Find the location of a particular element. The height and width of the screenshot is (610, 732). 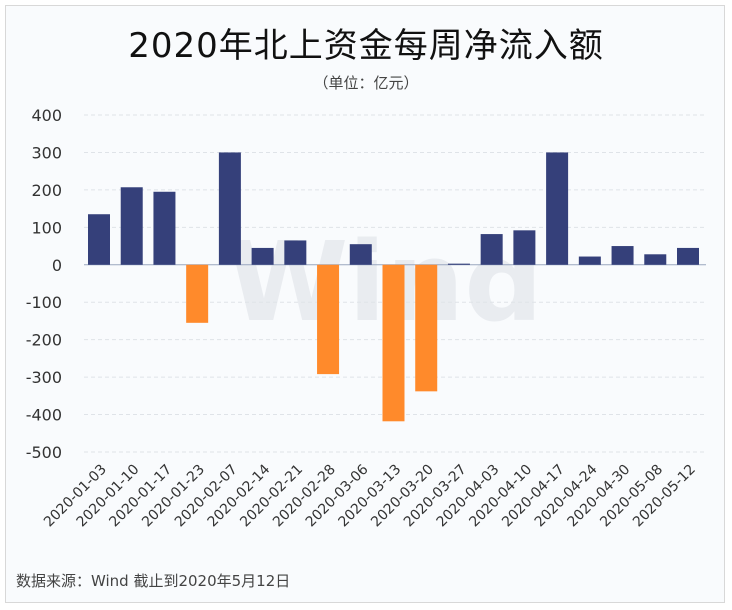

y-tick-label: 400 is located at coordinates (46, 115).